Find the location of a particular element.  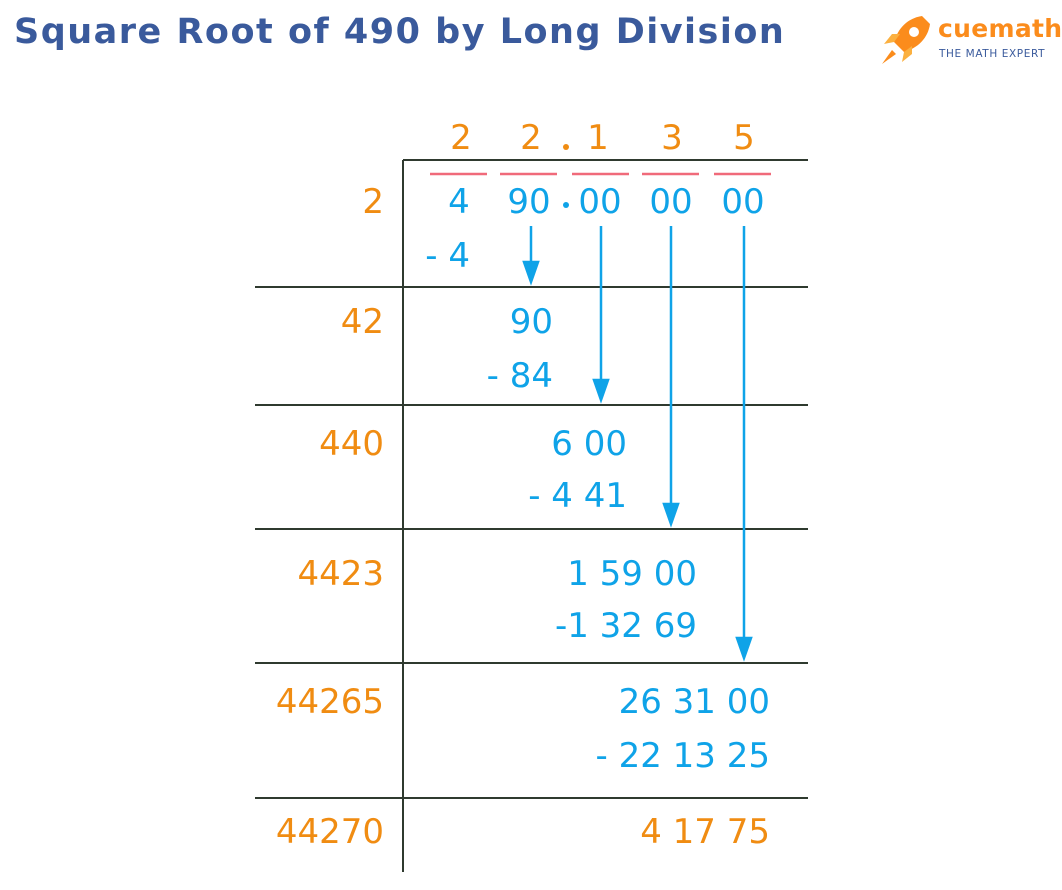

subtracted-value: - 4 41 is located at coordinates (577, 496).